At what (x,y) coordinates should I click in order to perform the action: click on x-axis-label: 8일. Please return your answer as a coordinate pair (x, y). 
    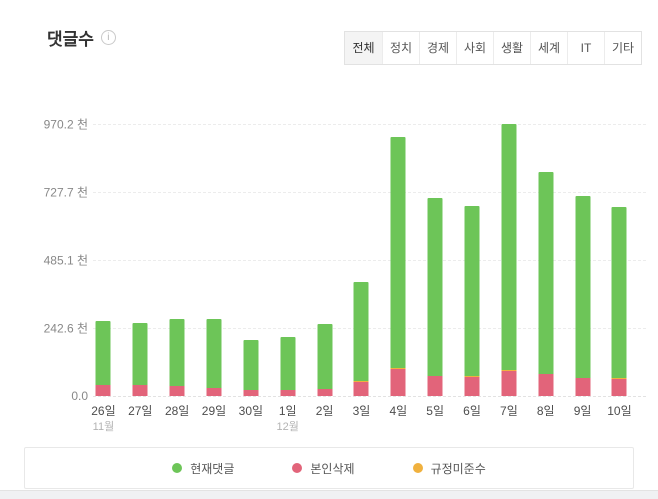
    Looking at the image, I should click on (545, 411).